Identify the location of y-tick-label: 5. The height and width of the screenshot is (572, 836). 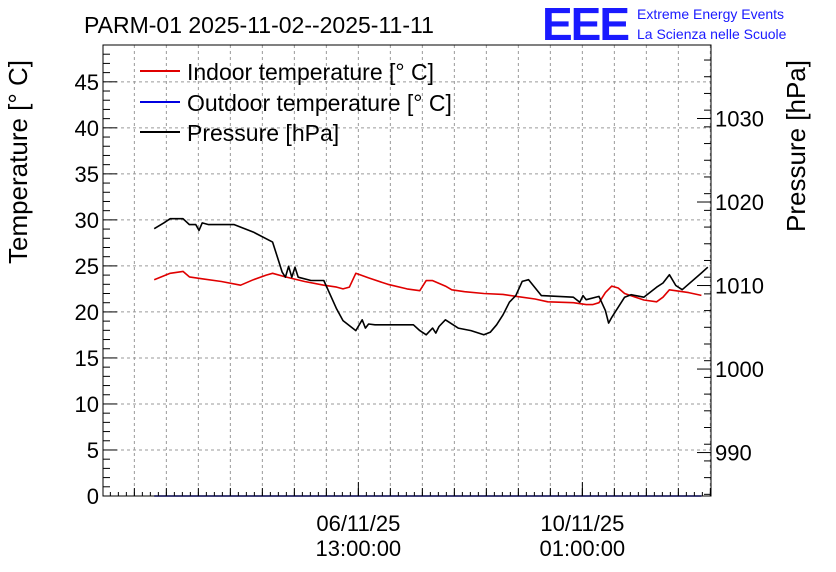
(93, 450).